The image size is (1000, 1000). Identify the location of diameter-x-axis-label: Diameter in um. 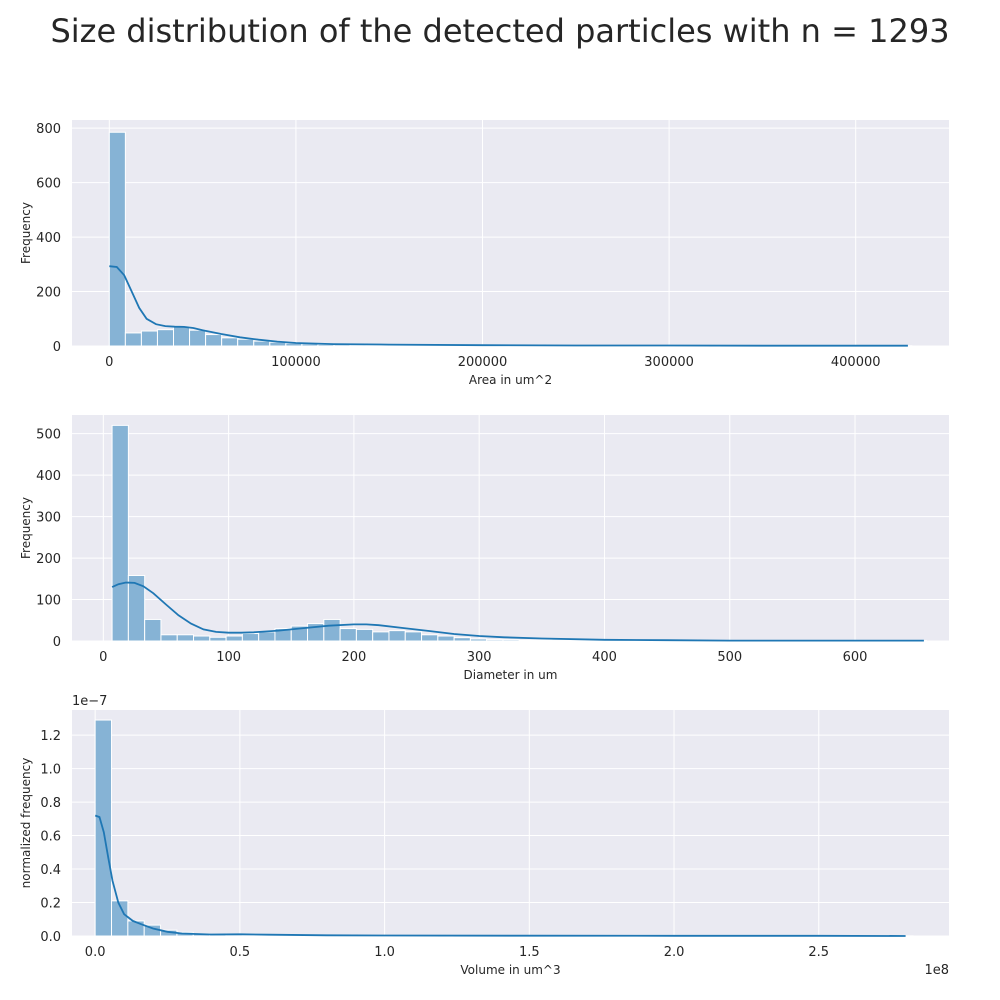
(511, 675).